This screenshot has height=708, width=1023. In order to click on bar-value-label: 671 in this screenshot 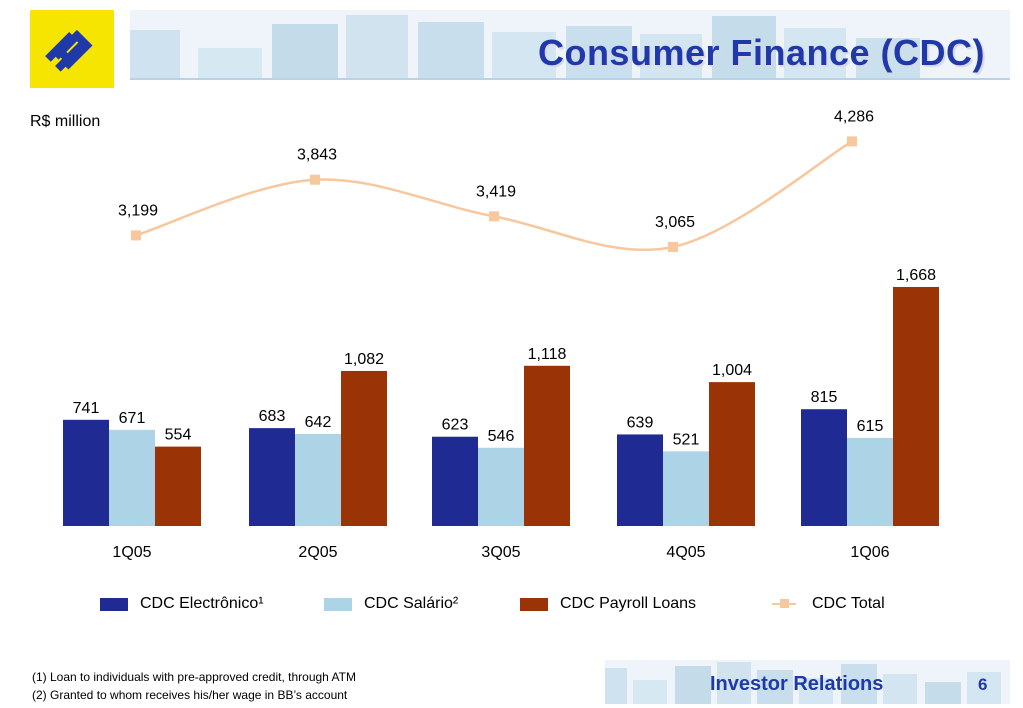, I will do `click(132, 418)`.